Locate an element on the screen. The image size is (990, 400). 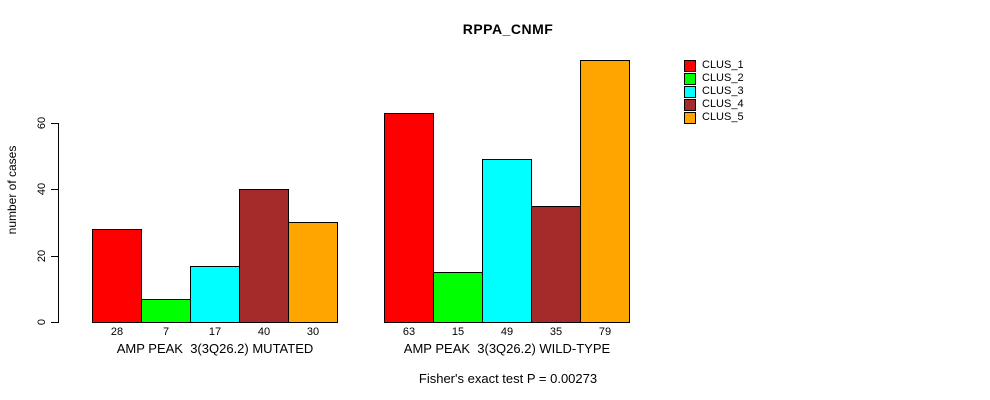
y-tick-label: 0 is located at coordinates (42, 322).